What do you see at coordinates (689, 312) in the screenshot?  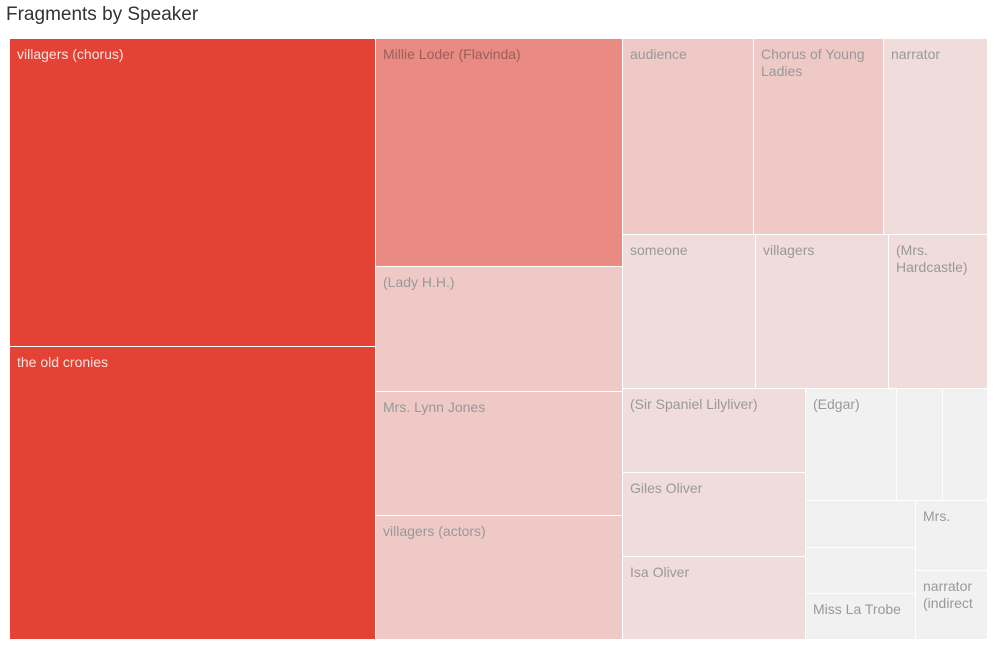 I see `treemap-cell: someone` at bounding box center [689, 312].